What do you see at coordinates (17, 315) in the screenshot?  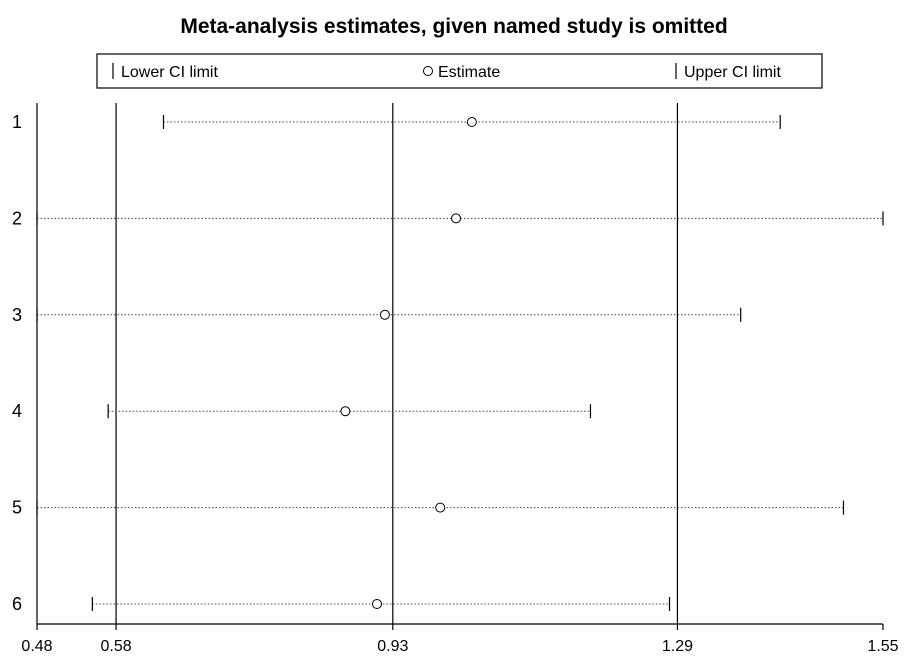 I see `study-label: 3` at bounding box center [17, 315].